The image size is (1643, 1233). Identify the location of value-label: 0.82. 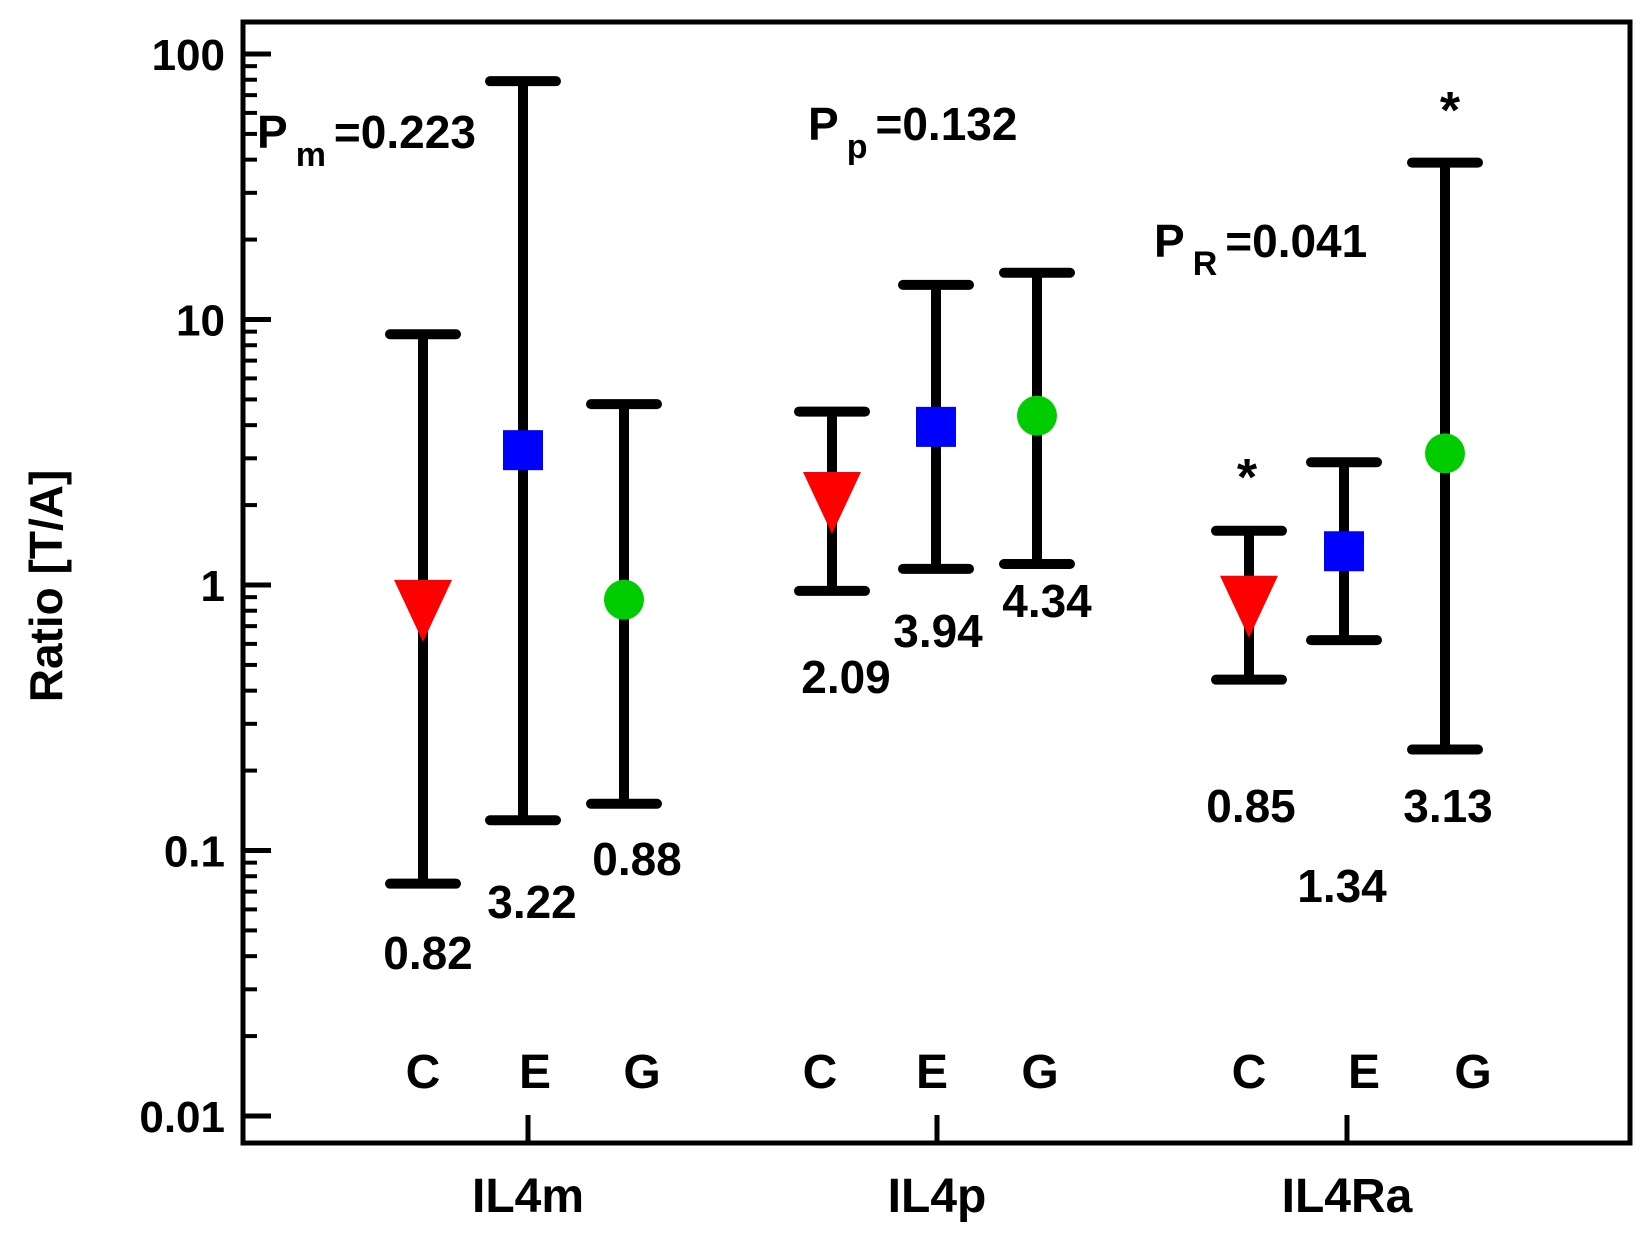
(428, 953).